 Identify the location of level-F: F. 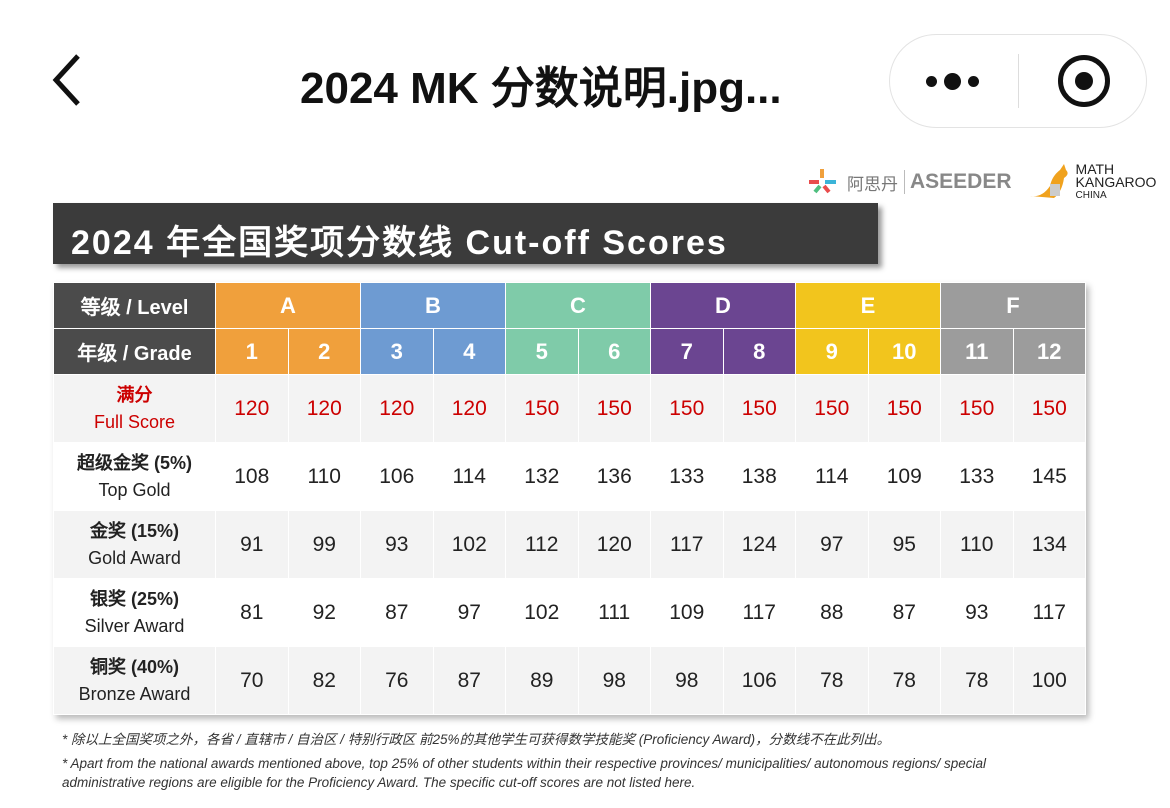
(1013, 305).